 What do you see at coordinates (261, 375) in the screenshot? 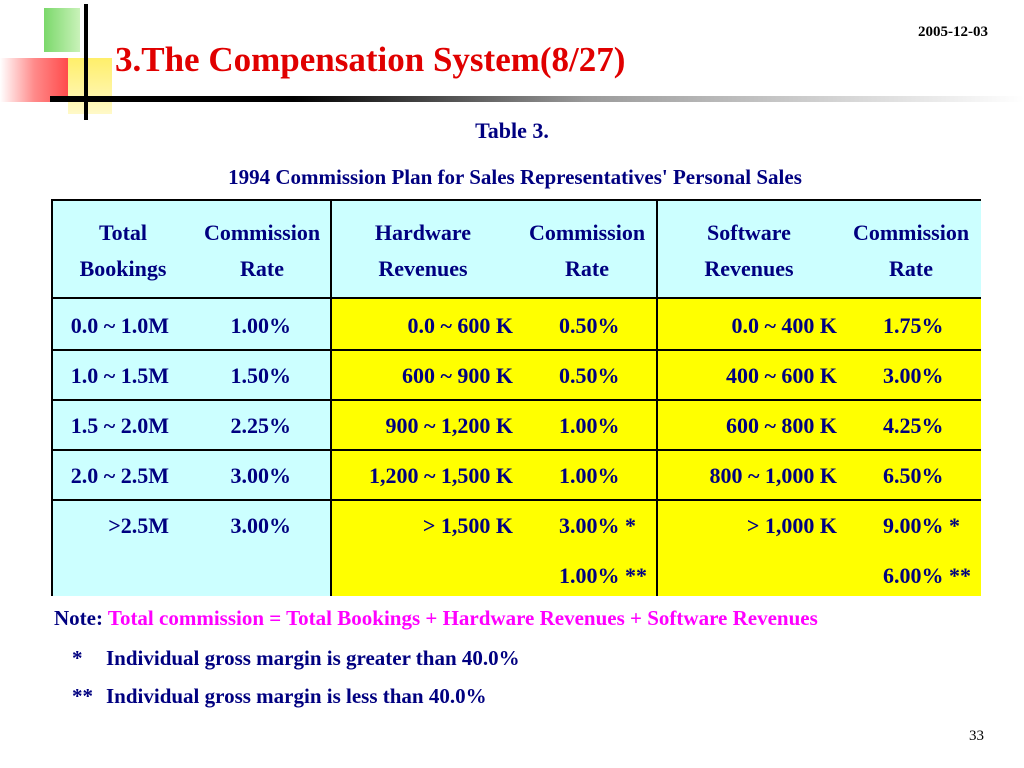
I see `cell-rate1: 1.50%` at bounding box center [261, 375].